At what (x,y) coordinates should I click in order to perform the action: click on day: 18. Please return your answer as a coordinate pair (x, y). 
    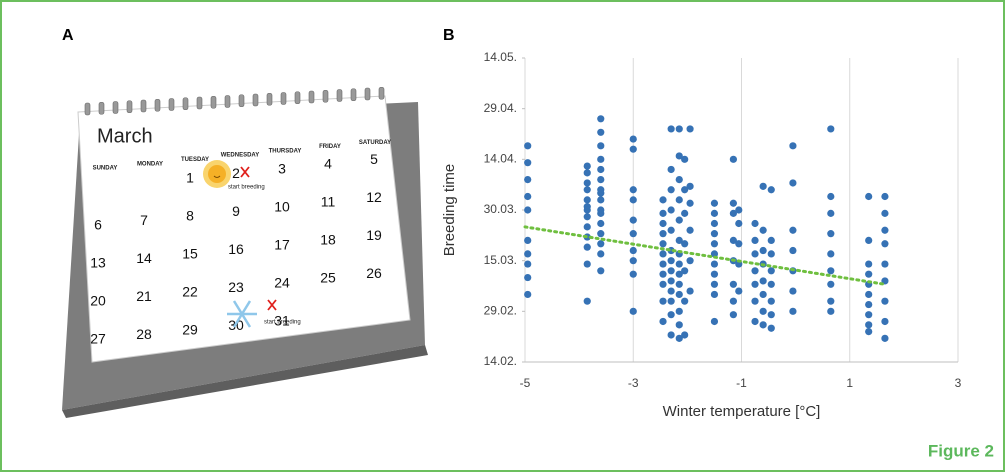
    Looking at the image, I should click on (328, 240).